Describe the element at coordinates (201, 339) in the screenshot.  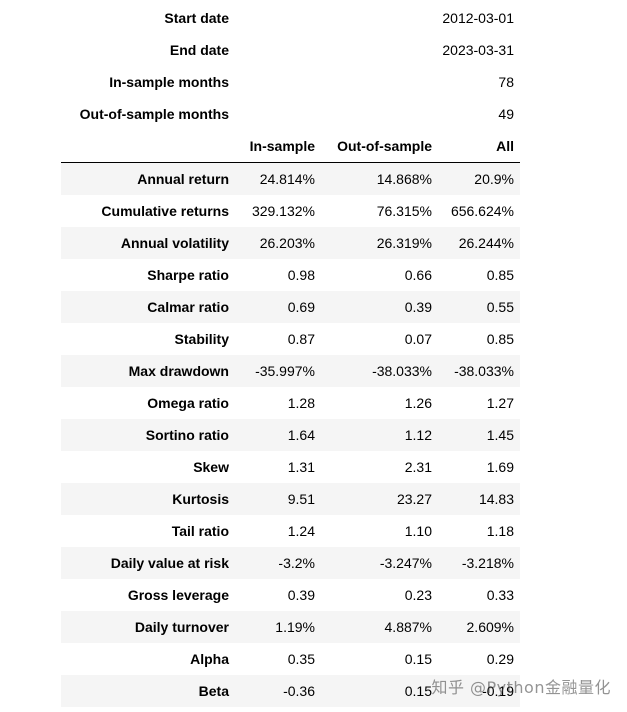
I see `metric-label: Stability` at that location.